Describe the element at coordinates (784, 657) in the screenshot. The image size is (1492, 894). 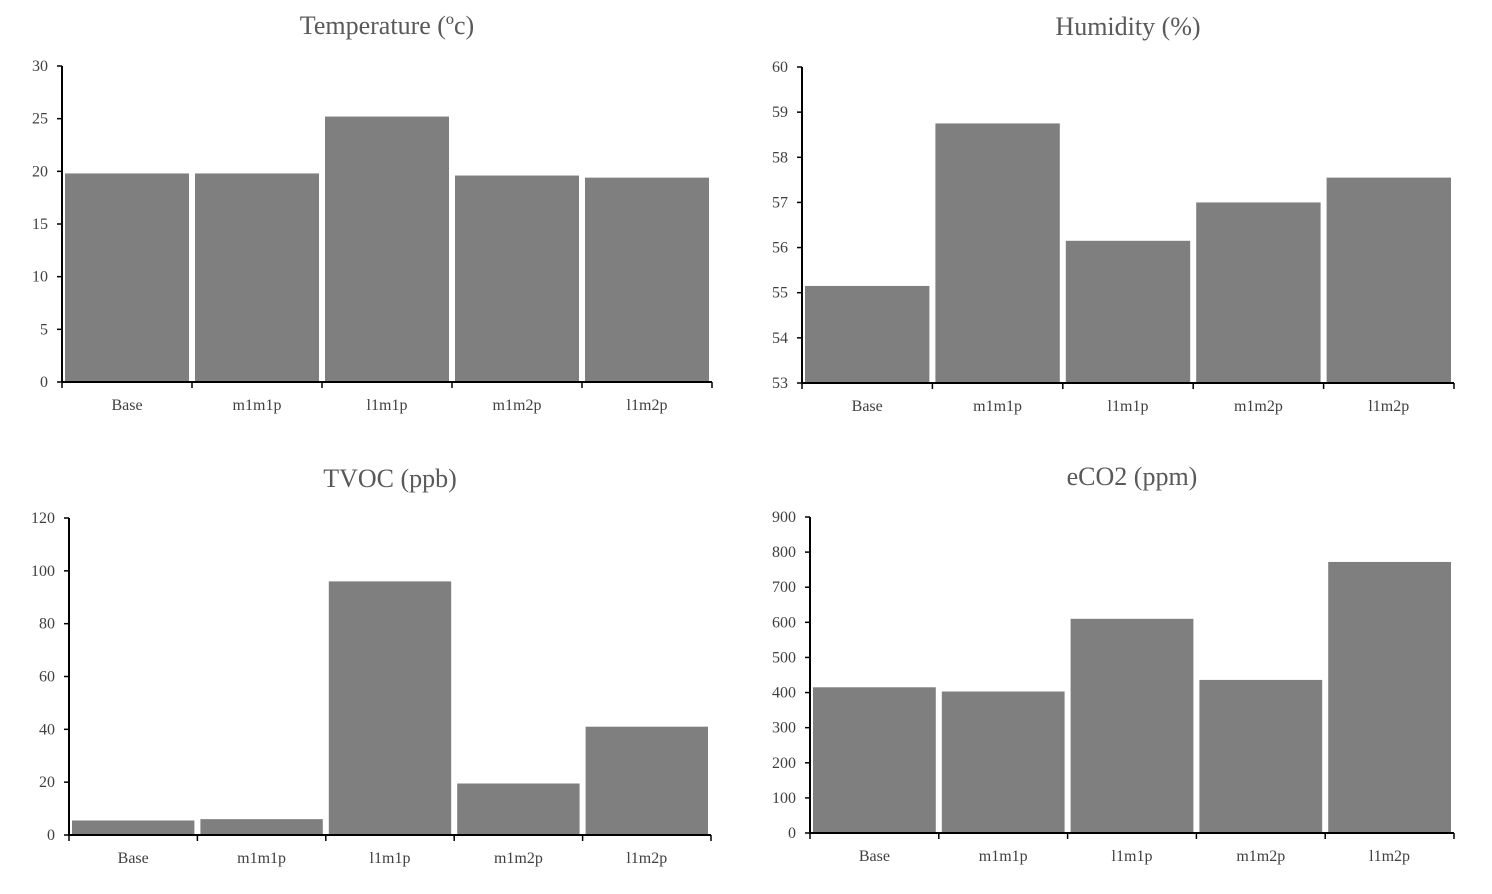
I see `y-tick-label: 500` at that location.